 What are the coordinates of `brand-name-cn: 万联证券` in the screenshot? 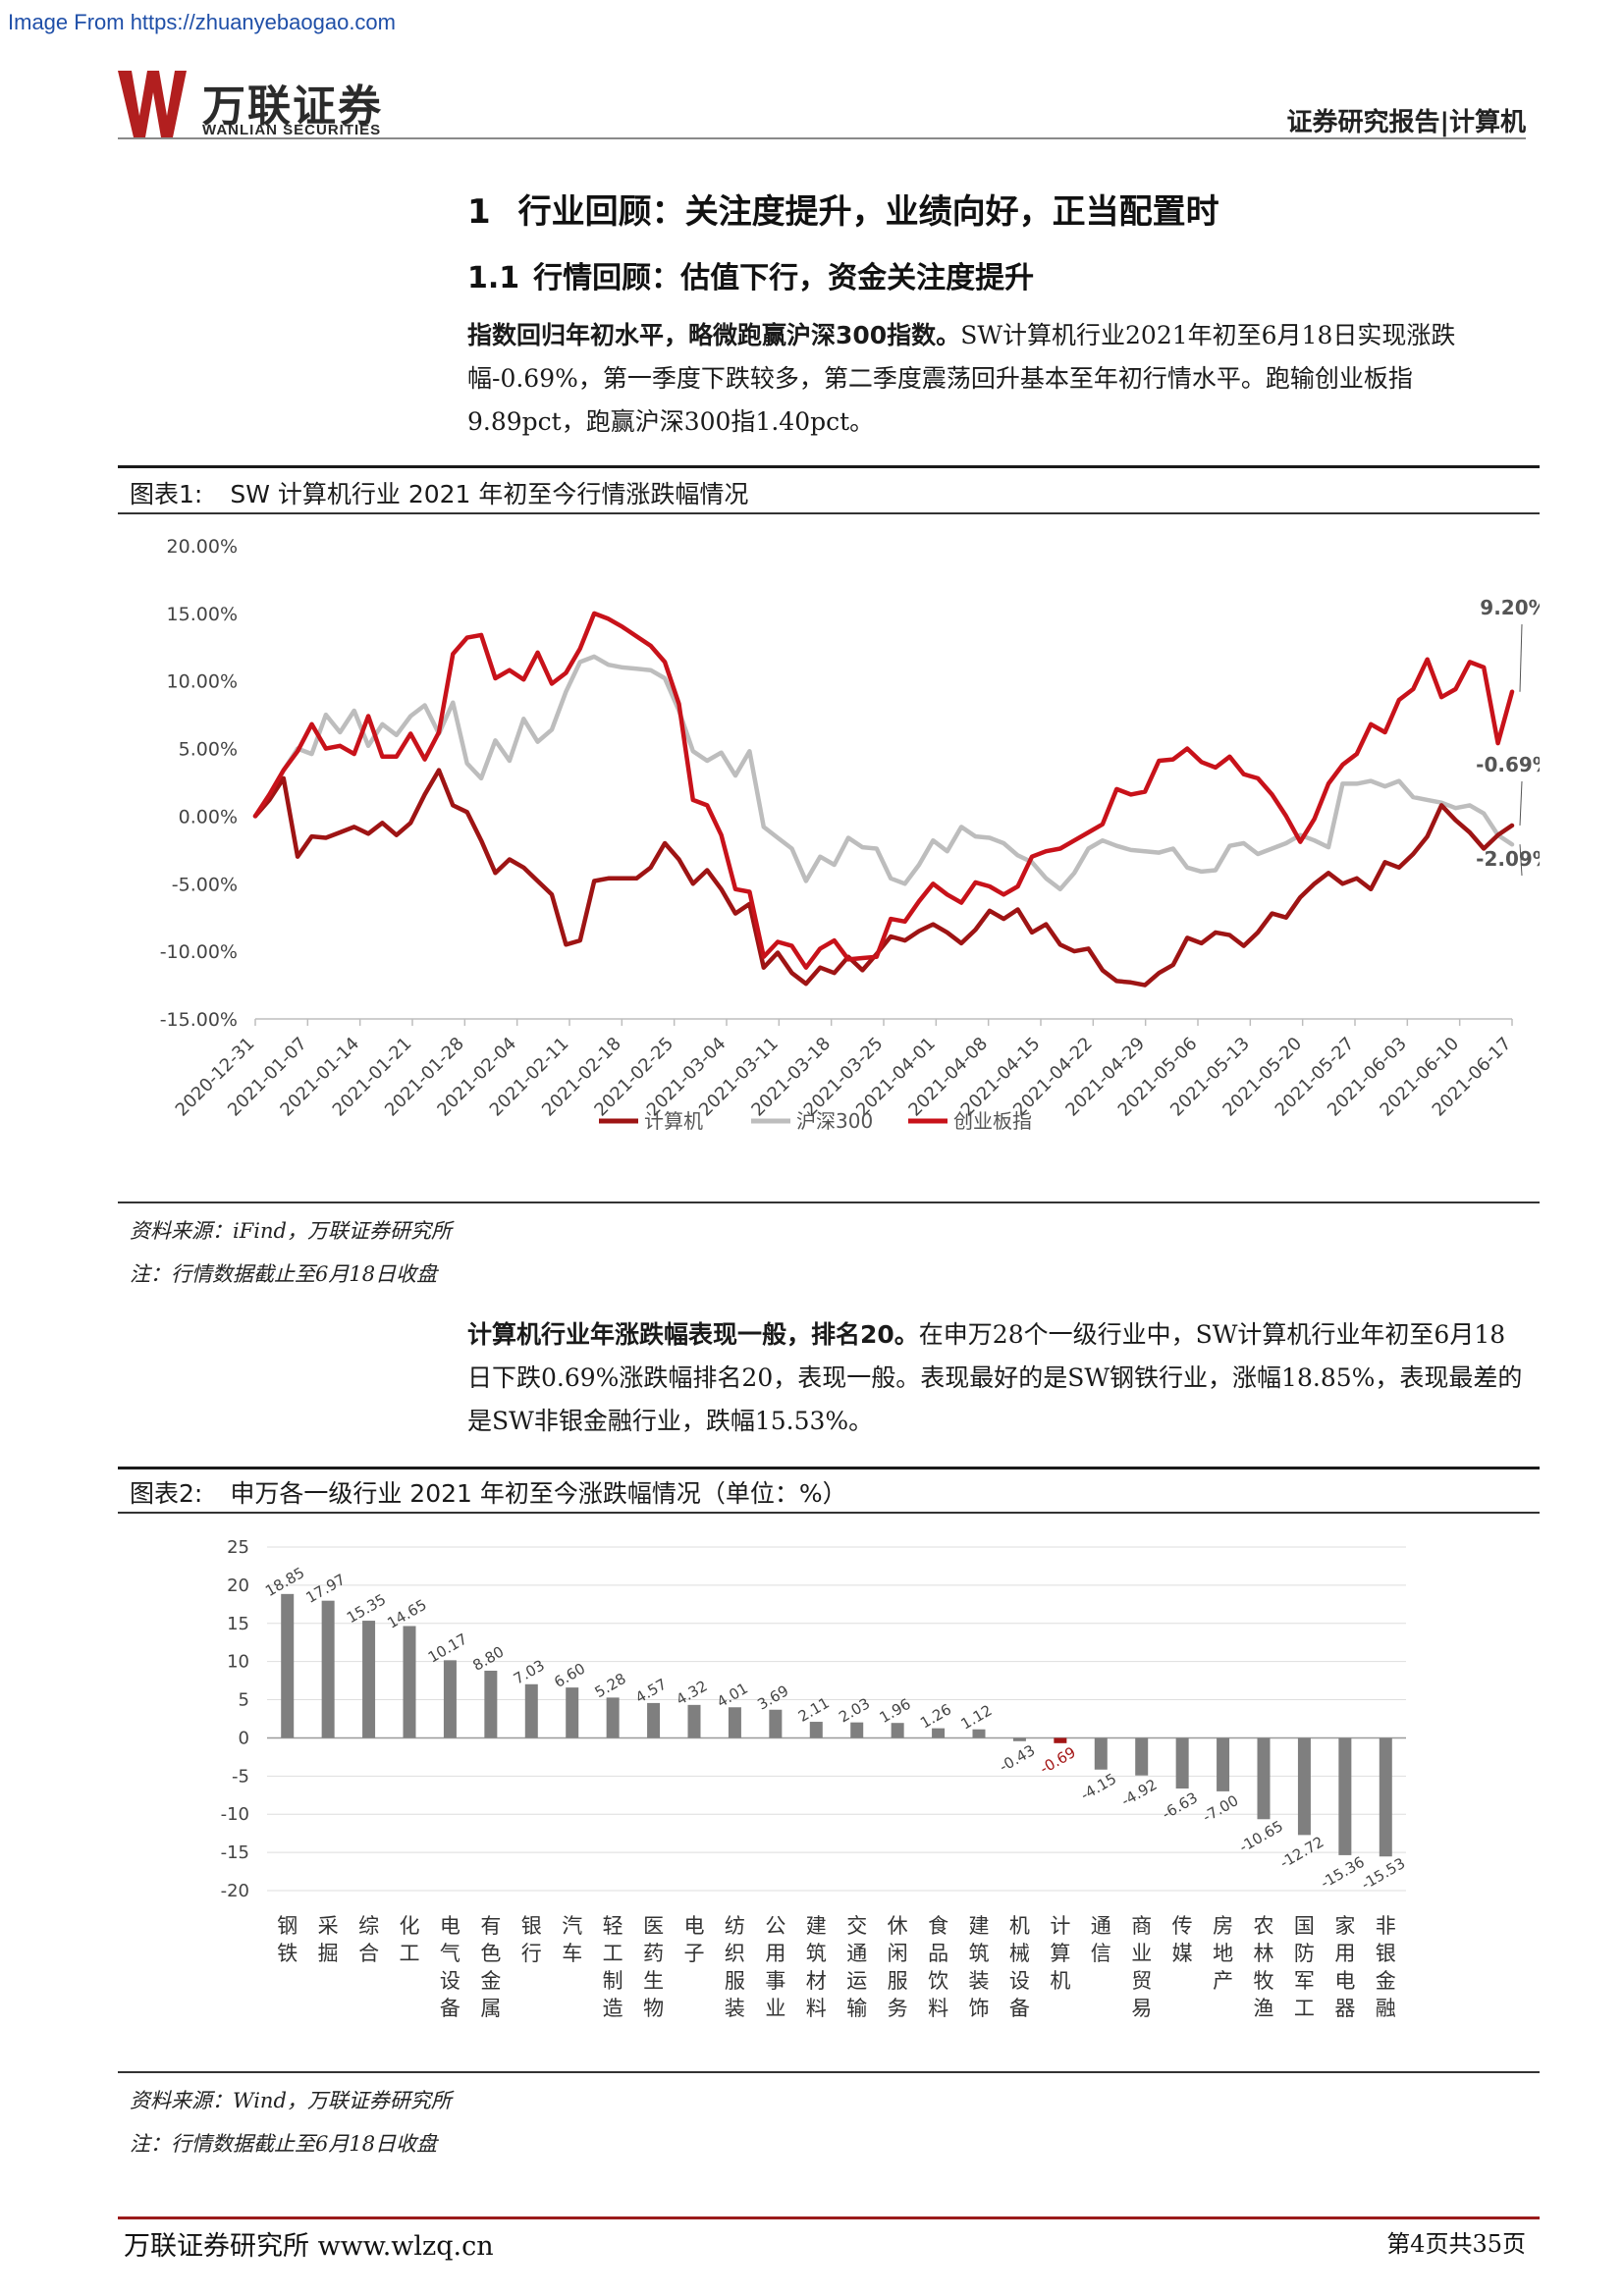 It's located at (292, 107).